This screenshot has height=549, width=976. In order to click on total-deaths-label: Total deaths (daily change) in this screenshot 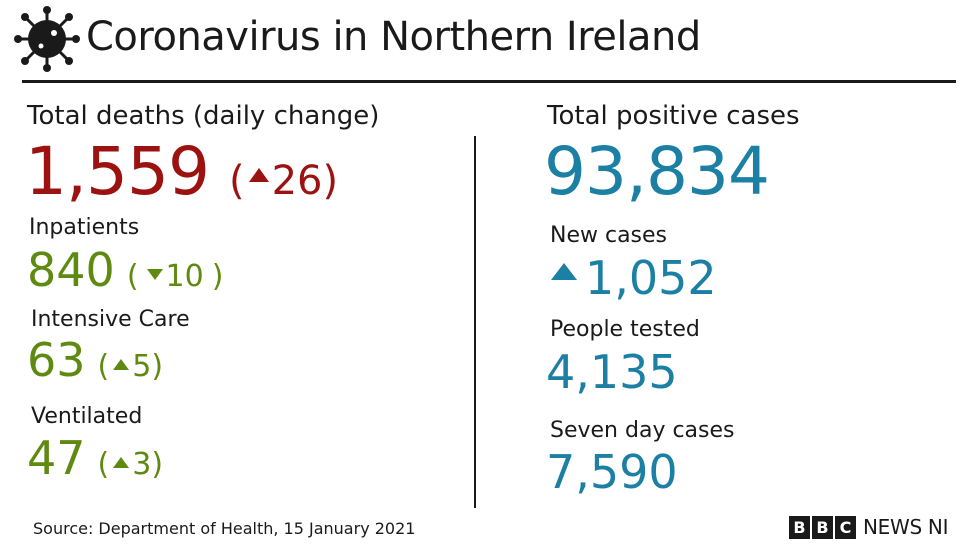, I will do `click(203, 116)`.